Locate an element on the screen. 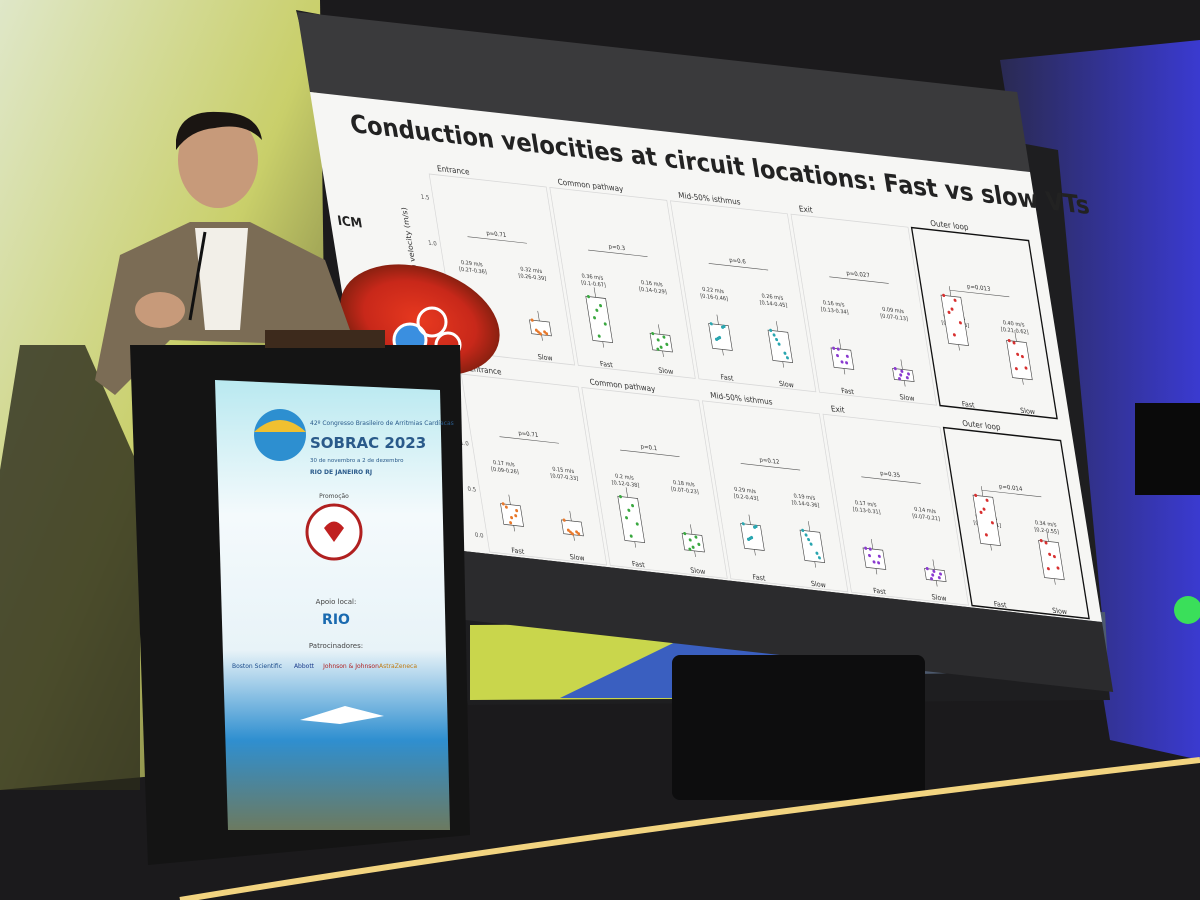  speaker-hand is located at coordinates (160, 310).